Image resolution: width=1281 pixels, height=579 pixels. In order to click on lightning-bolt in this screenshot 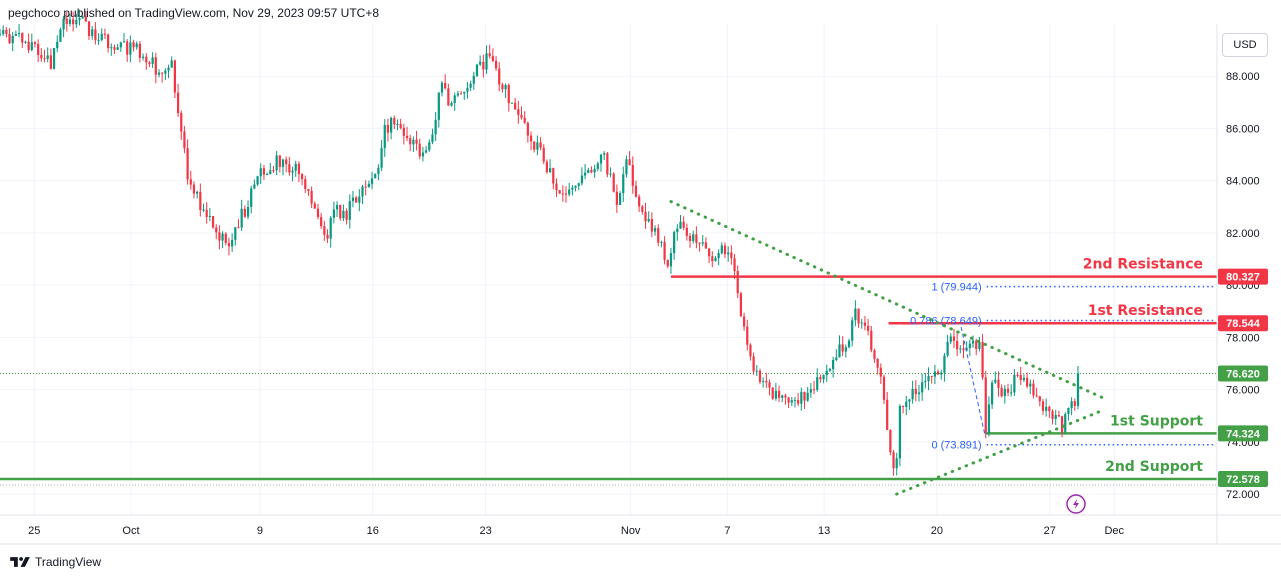, I will do `click(1076, 504)`.